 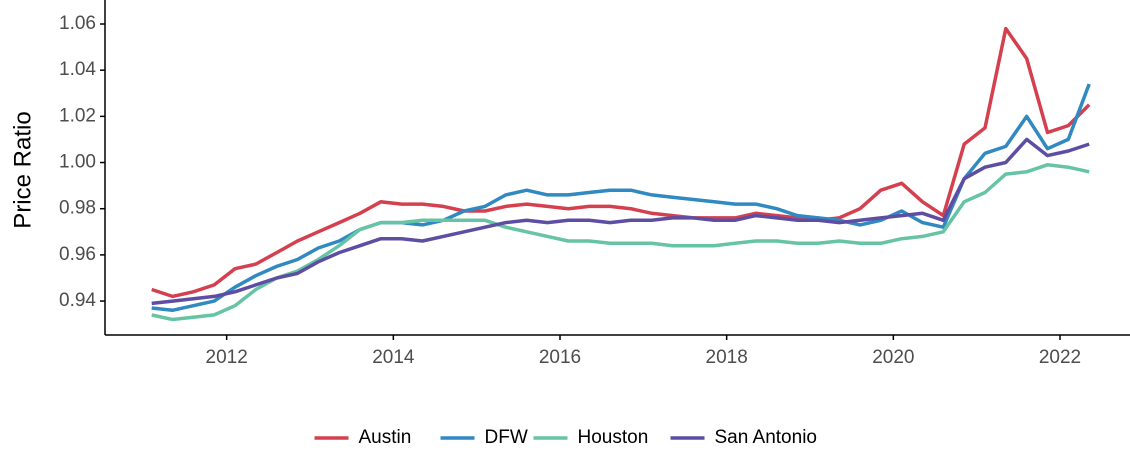 I want to click on x-tick-label: 2018, so click(x=727, y=357).